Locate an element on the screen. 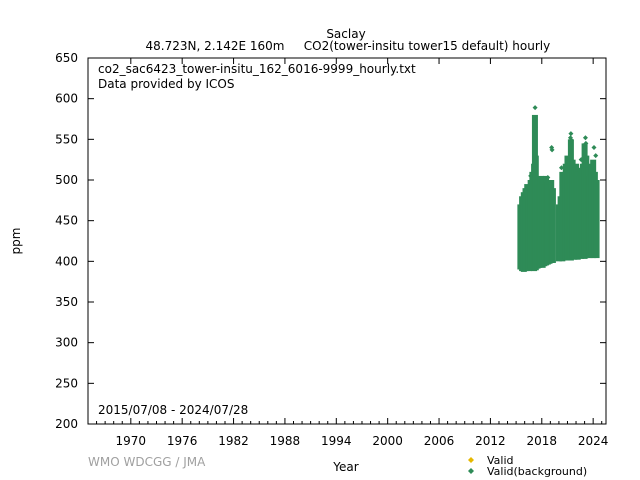 The height and width of the screenshot is (480, 640). y-tick-label: 500 is located at coordinates (66, 180).